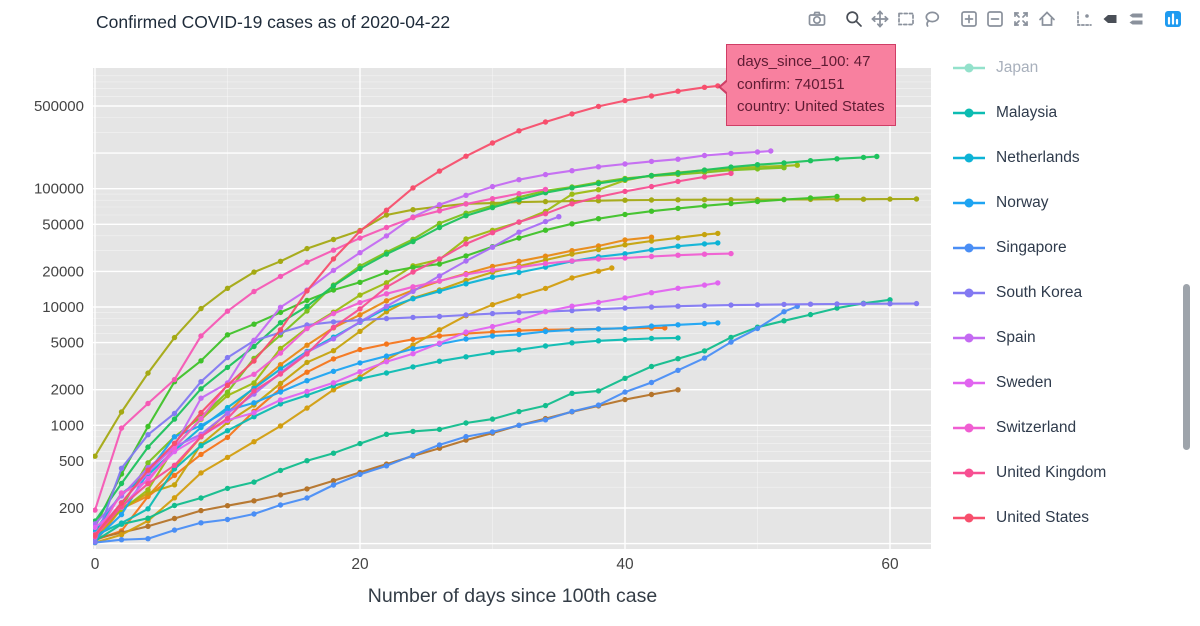 The height and width of the screenshot is (626, 1200). Describe the element at coordinates (1084, 19) in the screenshot. I see `modebar-spikelines-button` at that location.